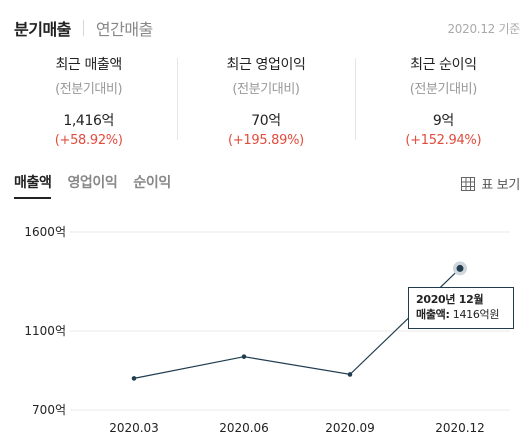 Image resolution: width=532 pixels, height=442 pixels. I want to click on period-tabs: 분기매출 연간매출, so click(83, 28).